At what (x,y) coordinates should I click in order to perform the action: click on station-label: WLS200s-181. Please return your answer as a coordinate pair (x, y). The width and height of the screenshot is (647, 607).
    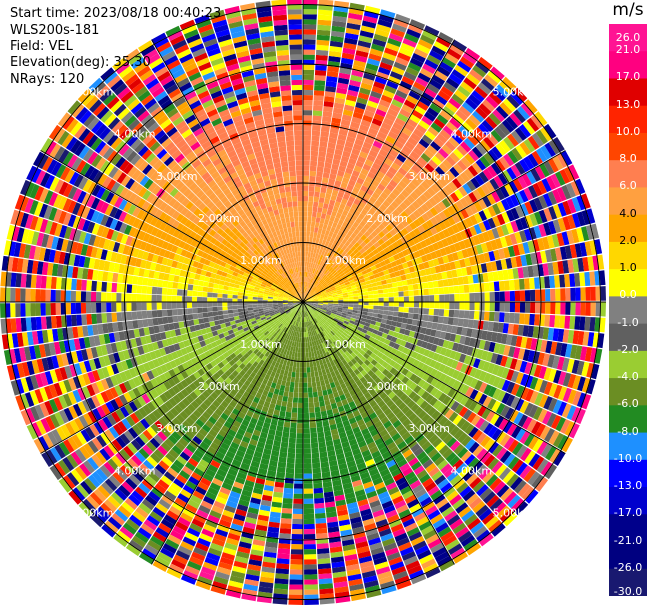
    Looking at the image, I should click on (55, 30).